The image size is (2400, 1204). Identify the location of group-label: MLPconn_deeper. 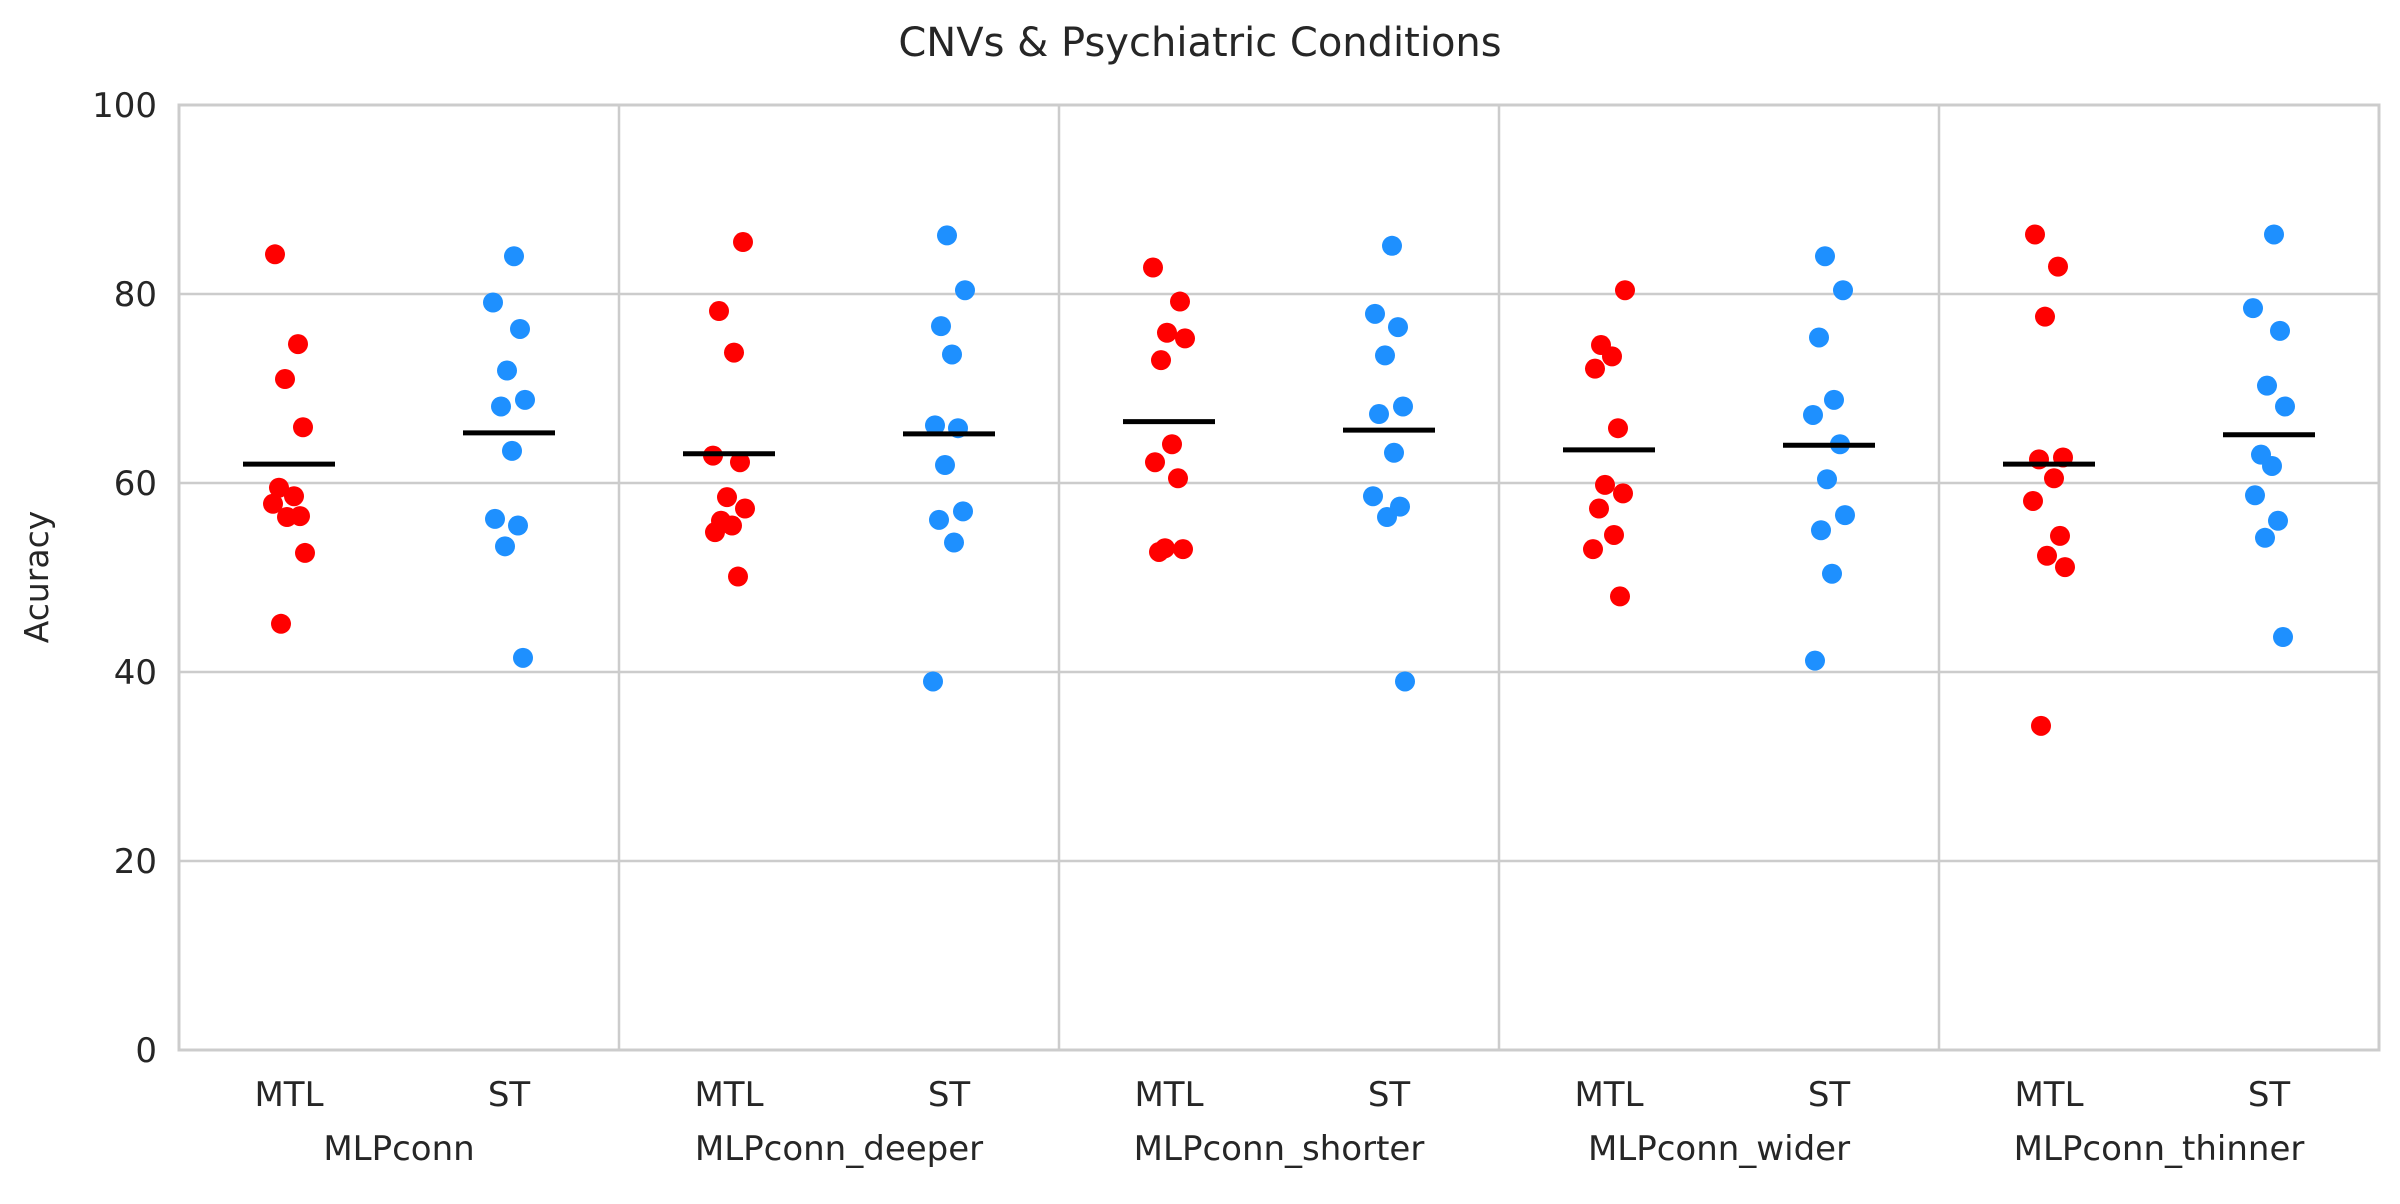
(839, 1149).